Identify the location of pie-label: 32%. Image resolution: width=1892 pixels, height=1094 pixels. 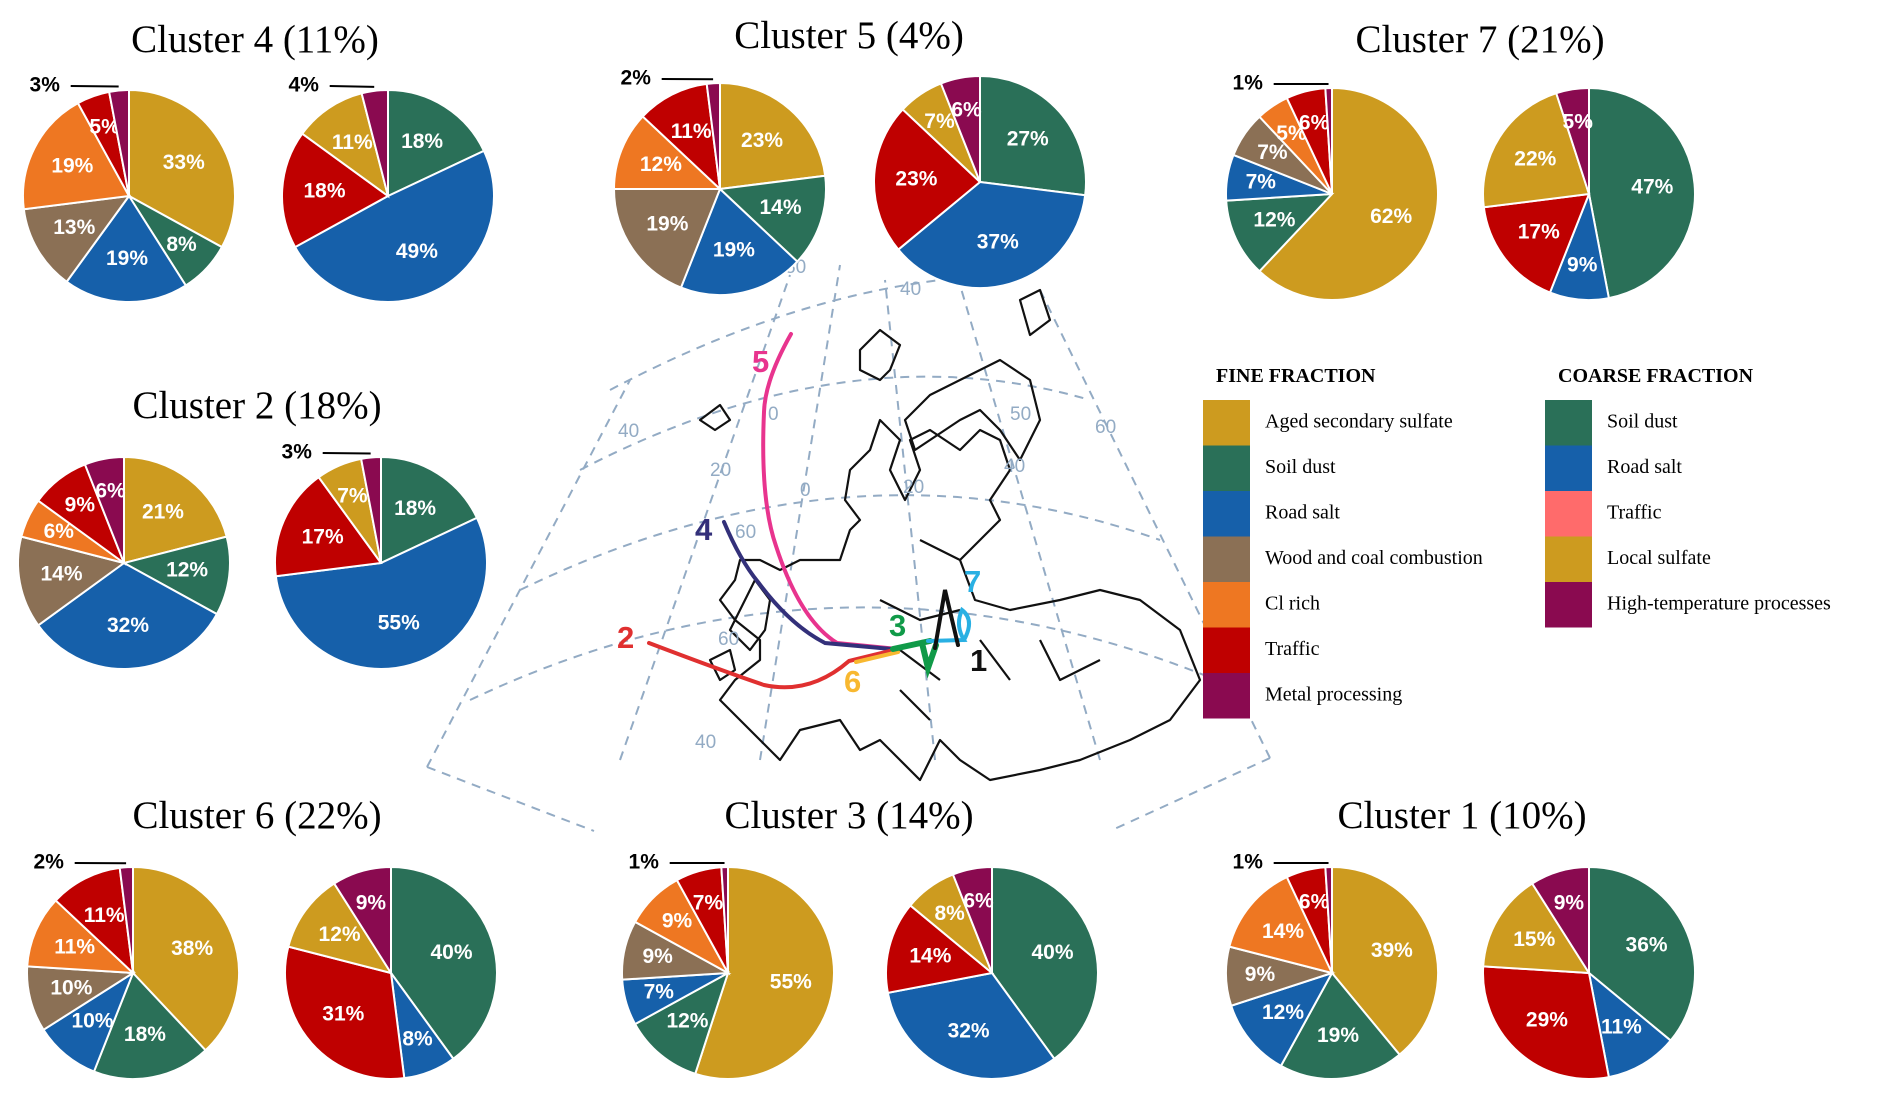
(128, 625).